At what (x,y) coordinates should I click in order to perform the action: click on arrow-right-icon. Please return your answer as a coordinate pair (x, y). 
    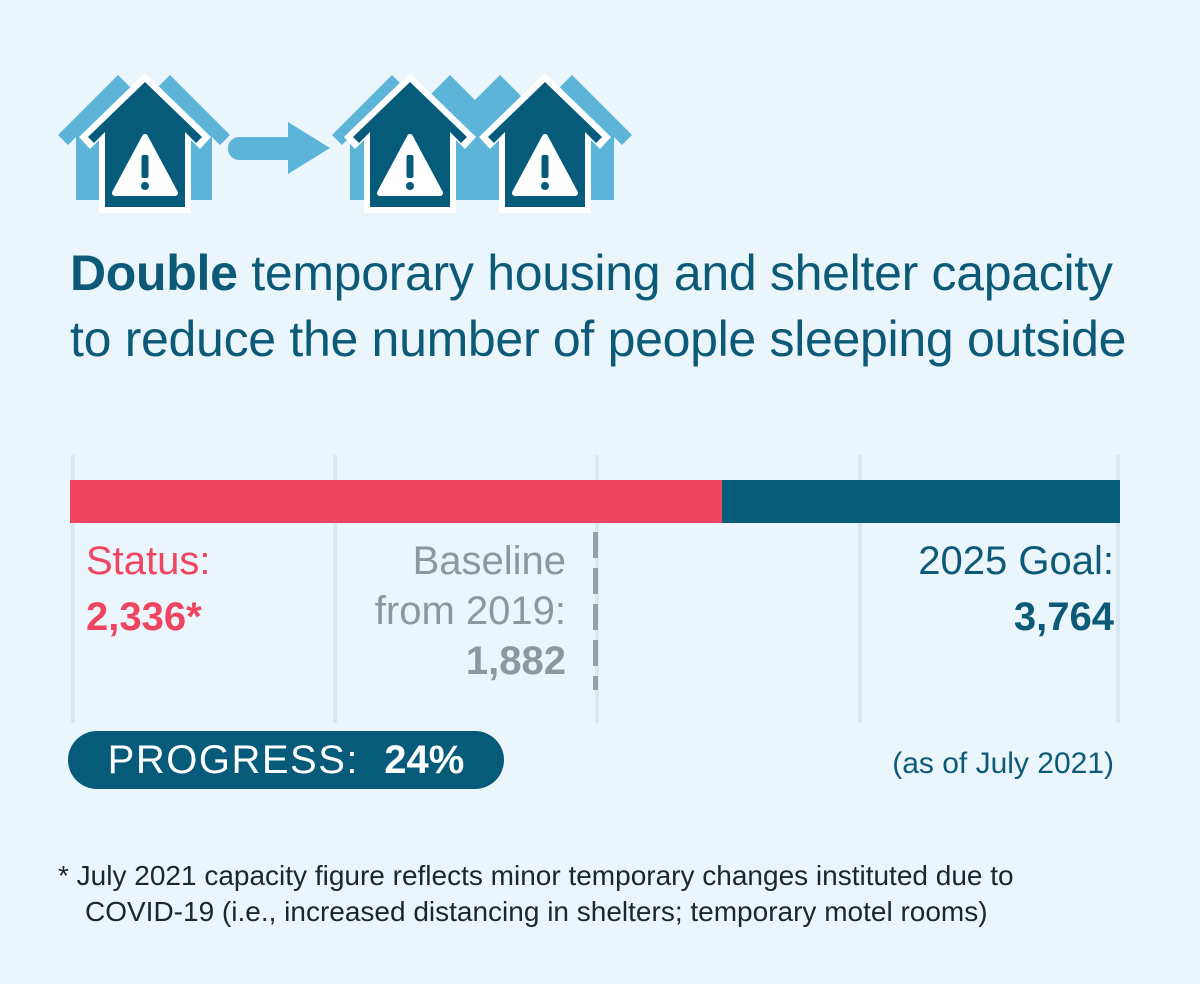
    Looking at the image, I should click on (279, 148).